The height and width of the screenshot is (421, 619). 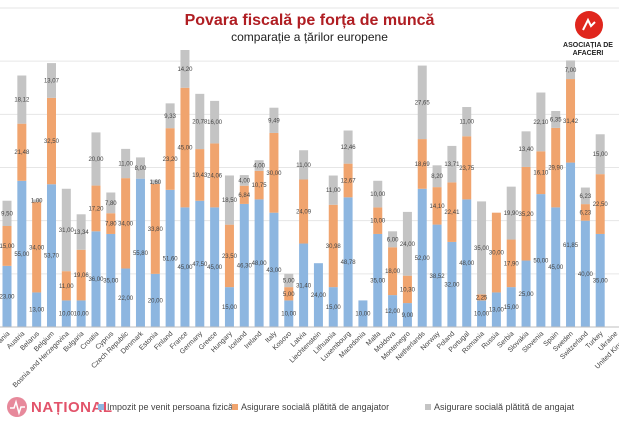 I want to click on association-logo-text: ASOCIAȚIA DE AFACERI, so click(x=588, y=49).